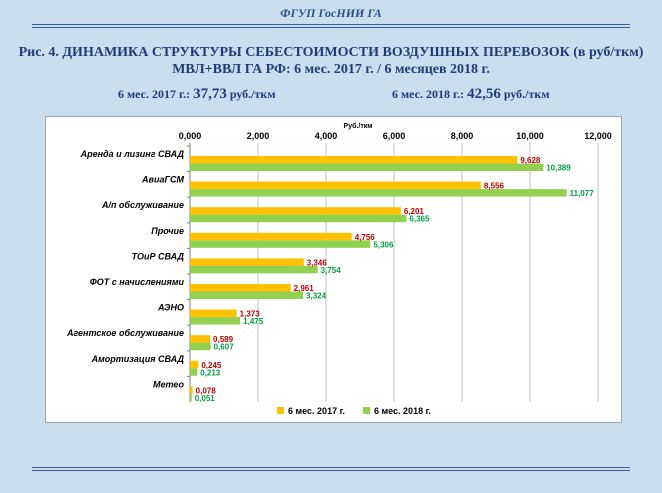  What do you see at coordinates (158, 256) in the screenshot?
I see `category-label: ТОиР СВАД` at bounding box center [158, 256].